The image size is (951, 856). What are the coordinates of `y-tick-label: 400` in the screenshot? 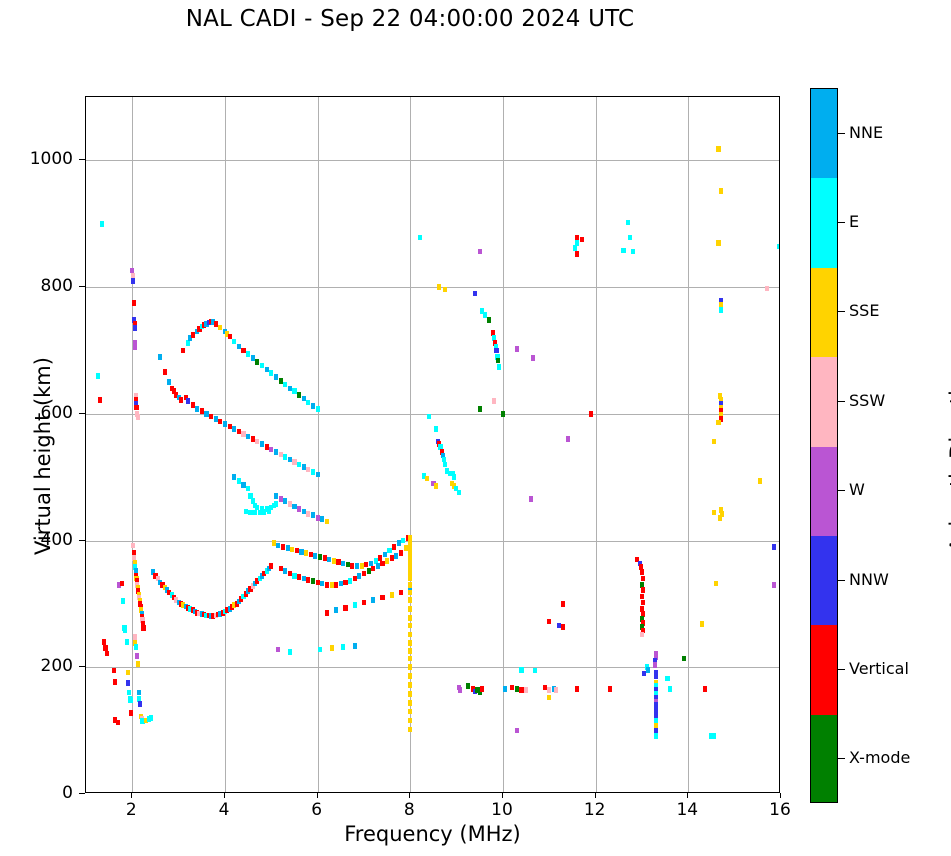 It's located at (56, 539).